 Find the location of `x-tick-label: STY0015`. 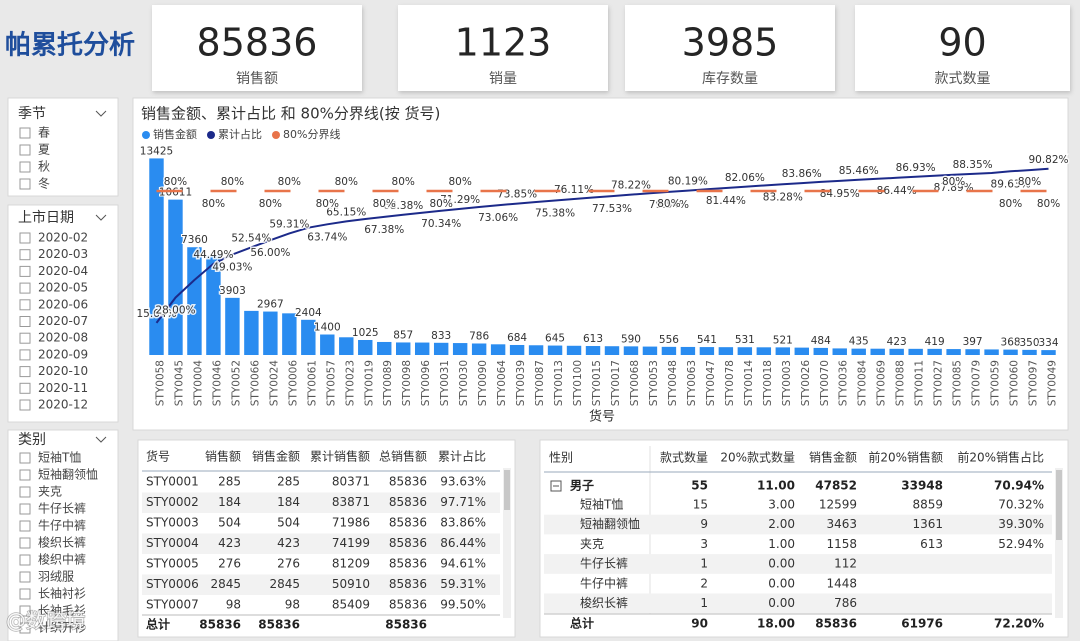

x-tick-label: STY0015 is located at coordinates (597, 383).